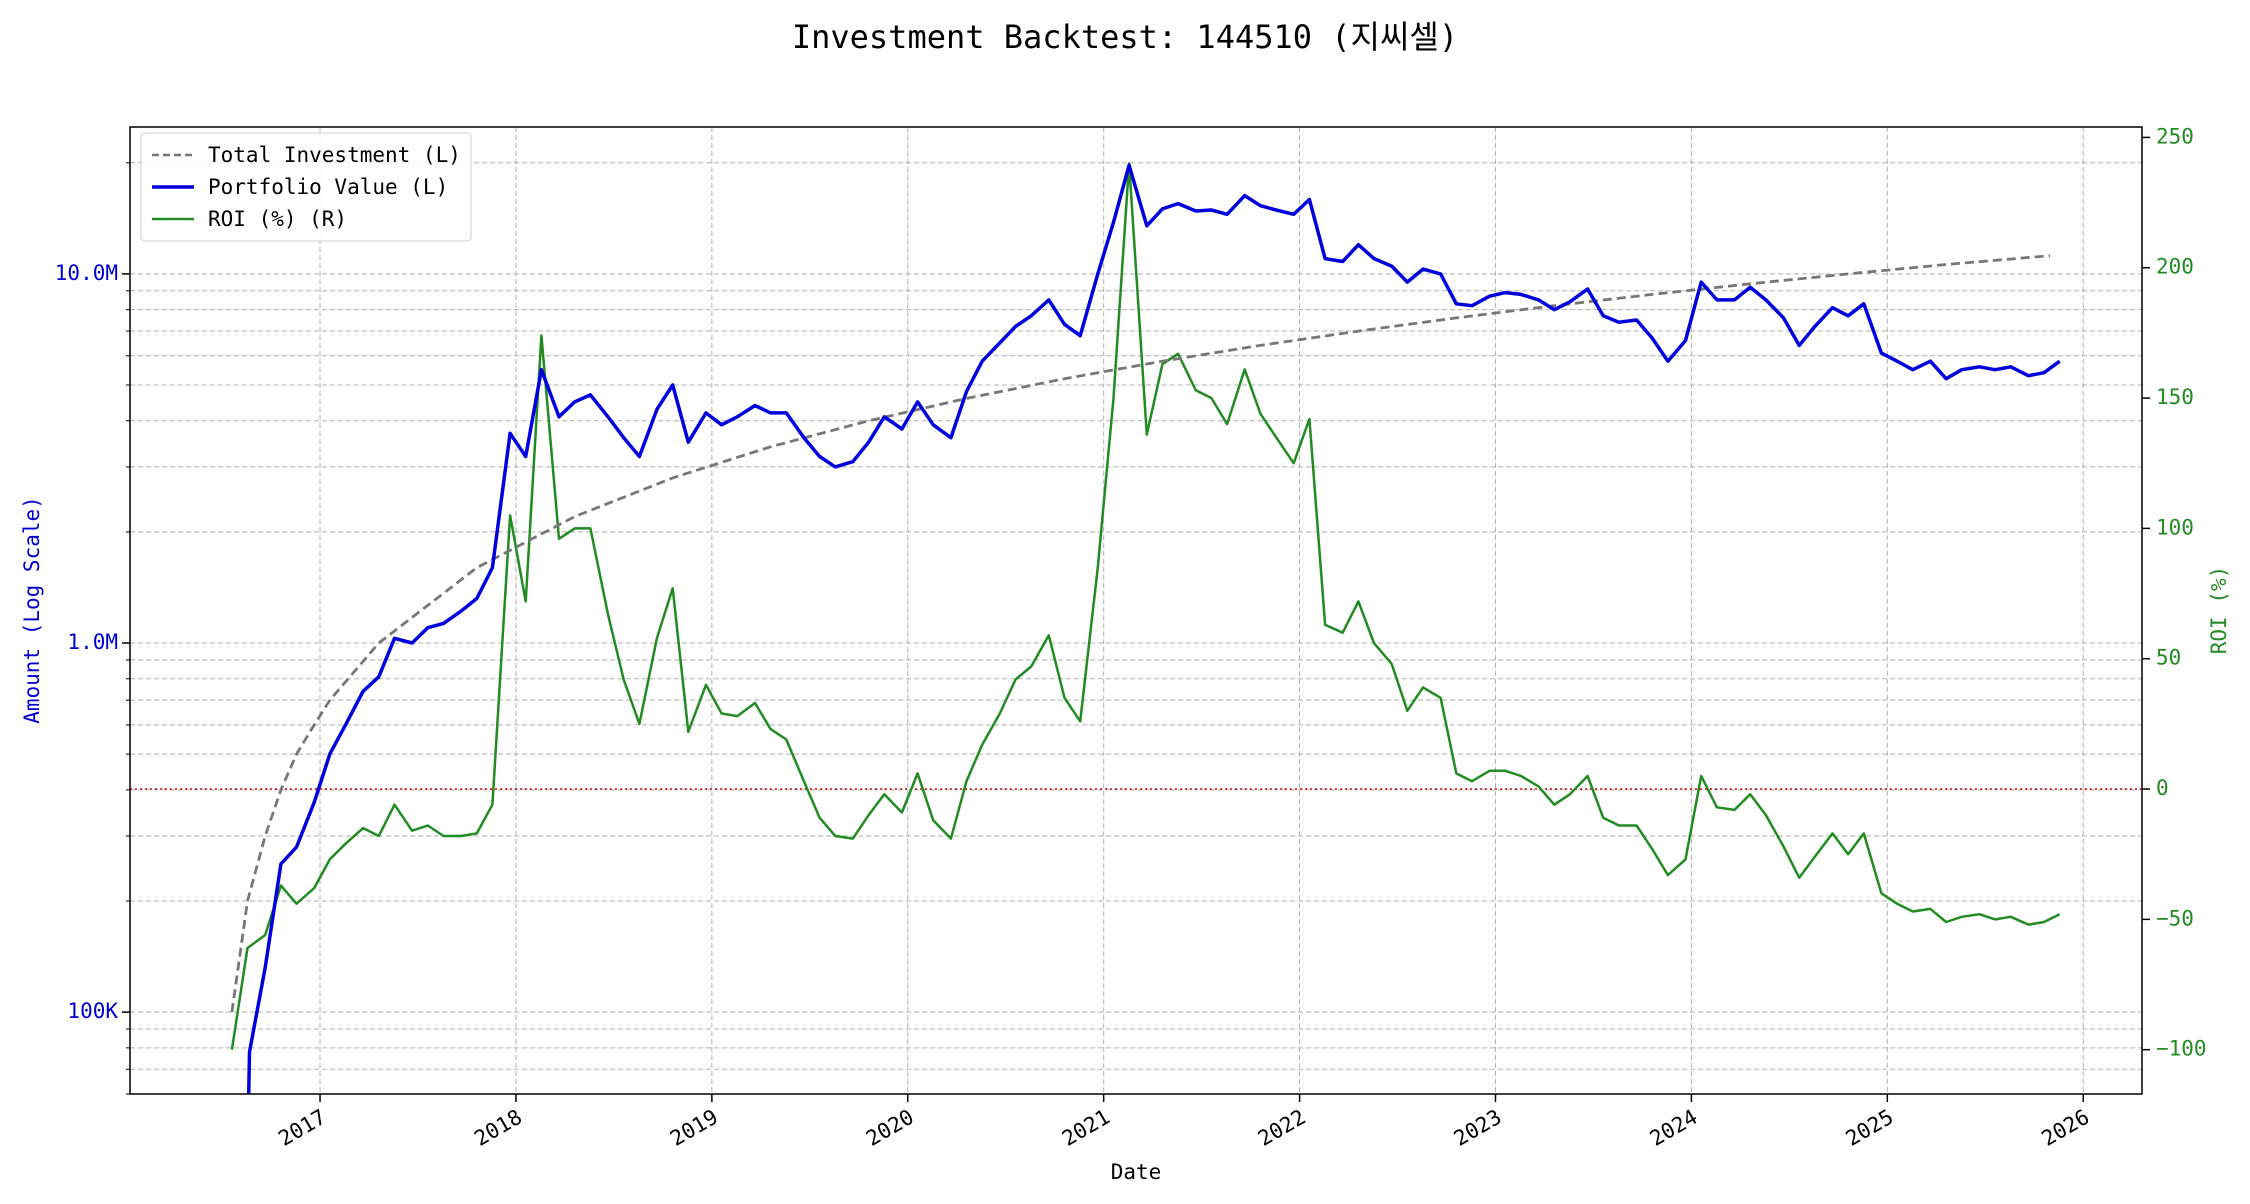 The height and width of the screenshot is (1204, 2250). Describe the element at coordinates (2175, 136) in the screenshot. I see `right-tick-label: 250` at that location.